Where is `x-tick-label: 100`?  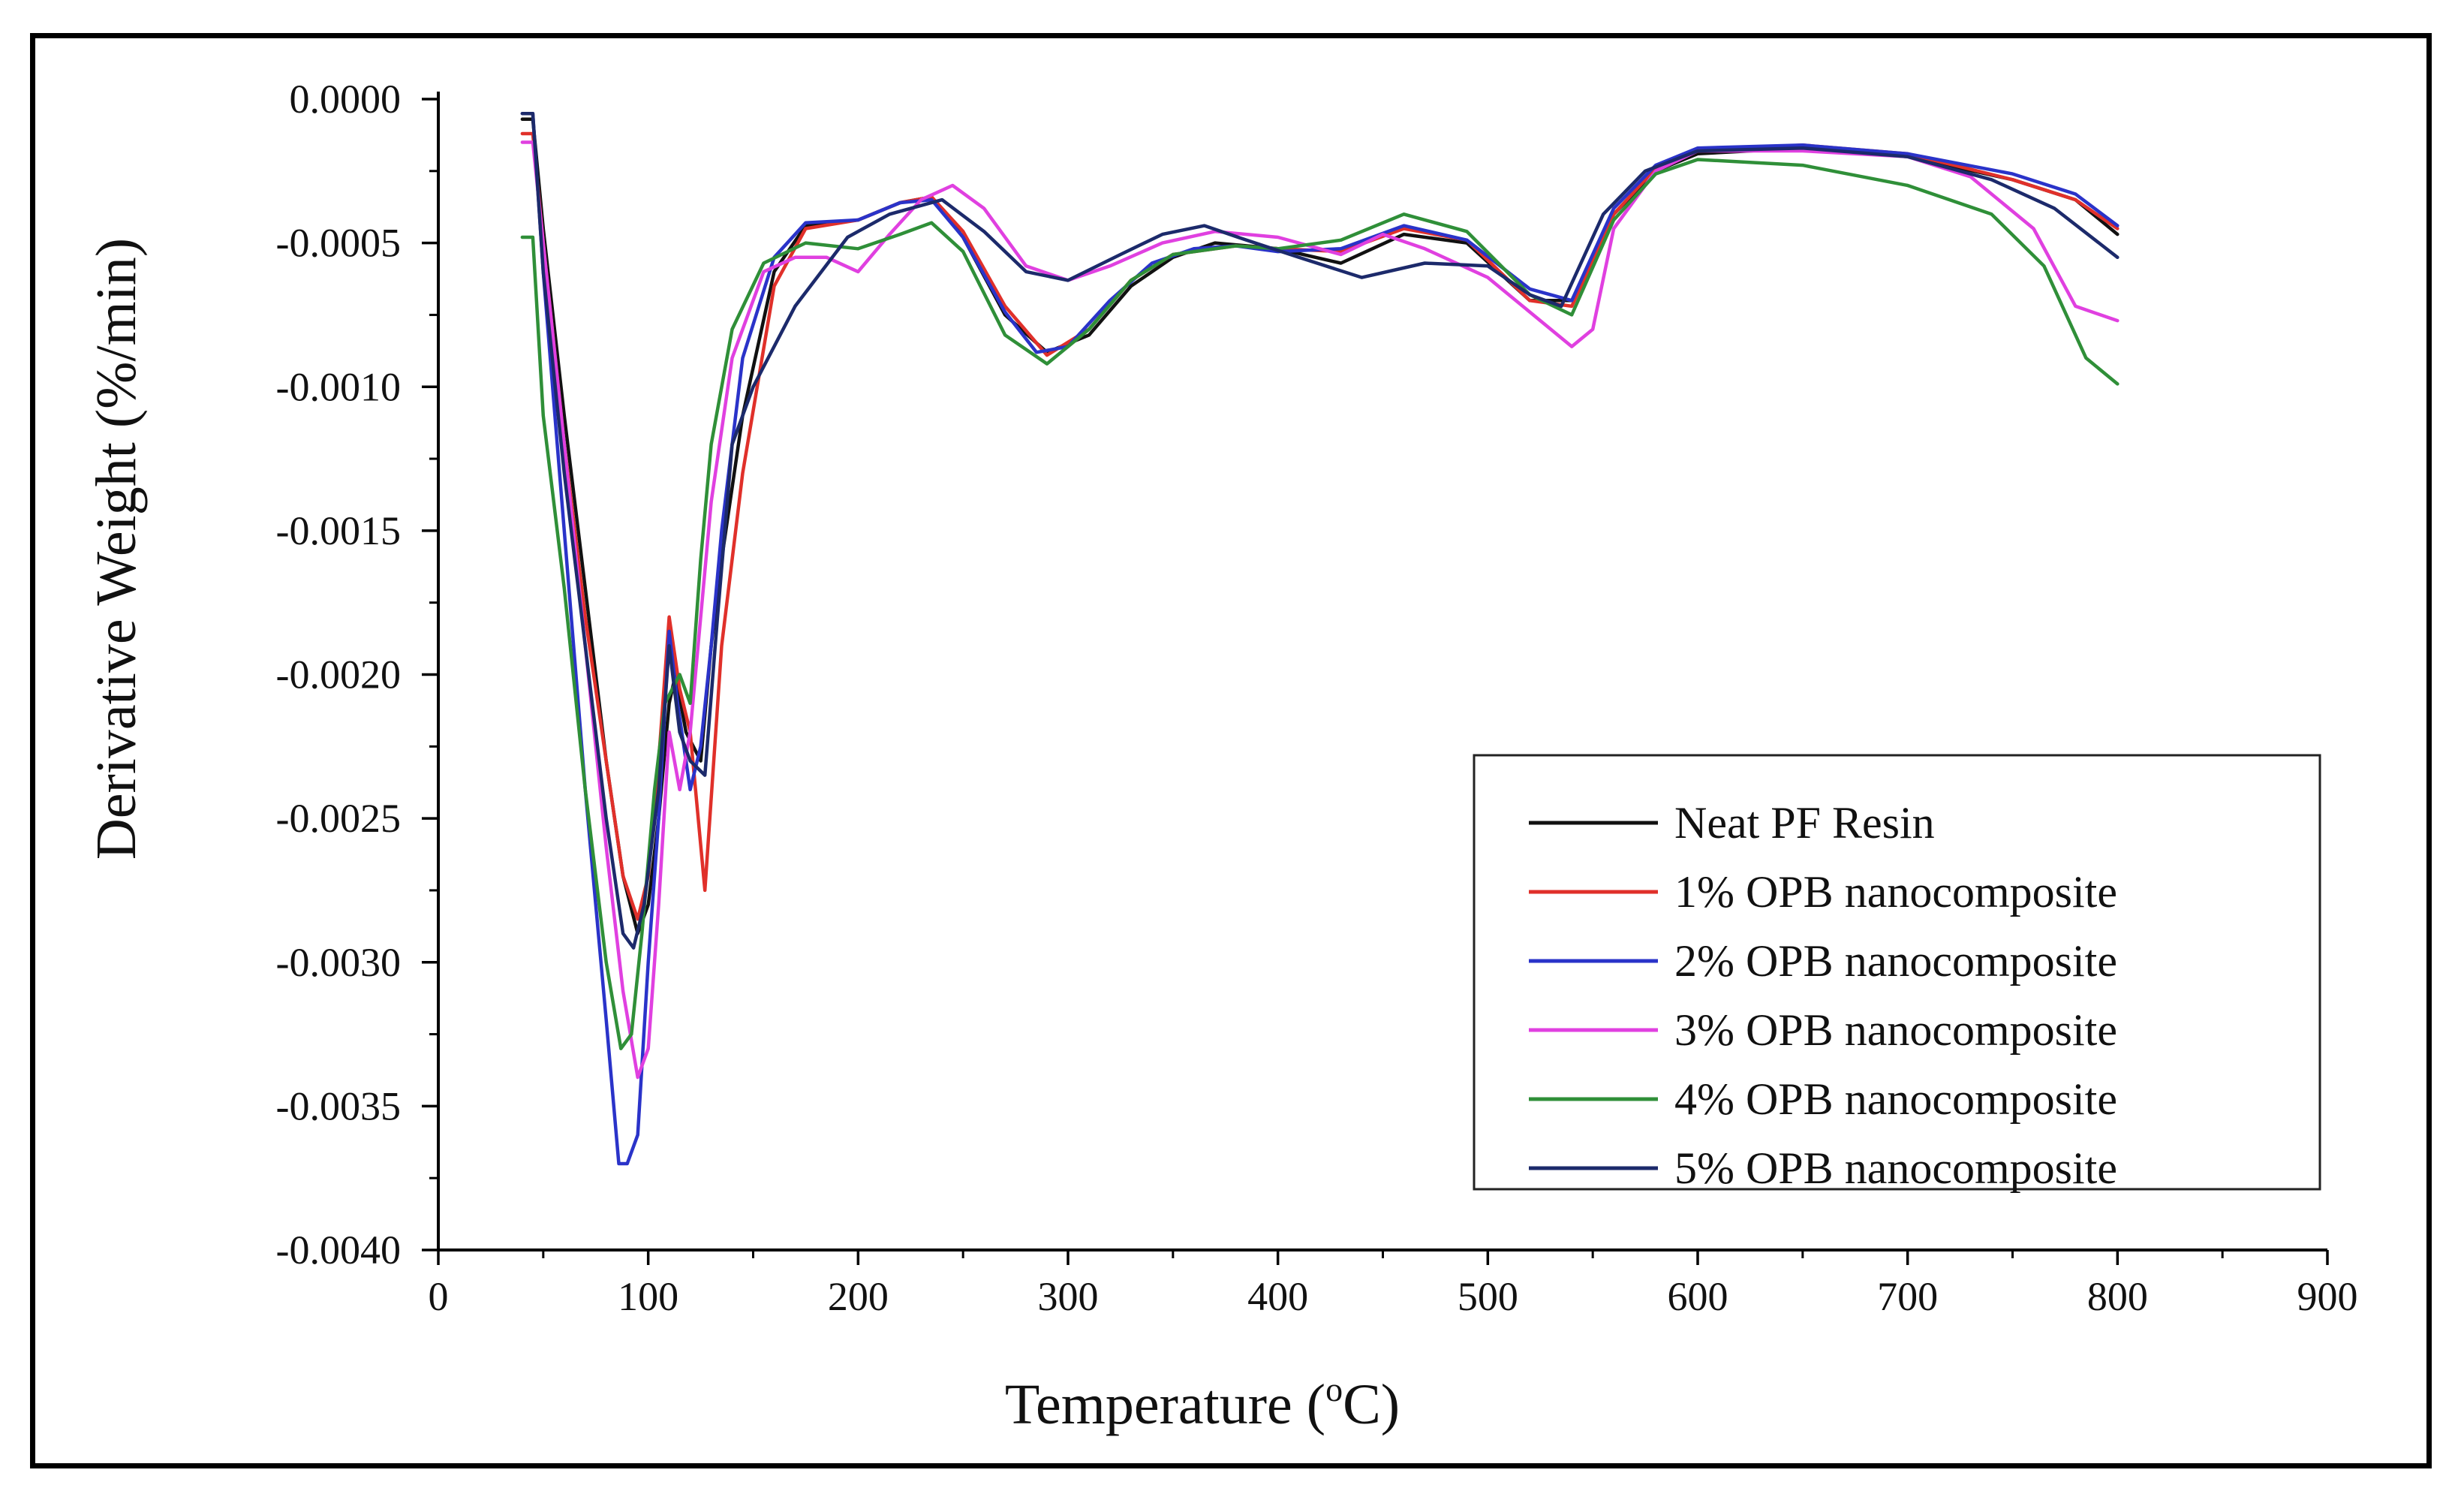
x-tick-label: 100 is located at coordinates (648, 1296).